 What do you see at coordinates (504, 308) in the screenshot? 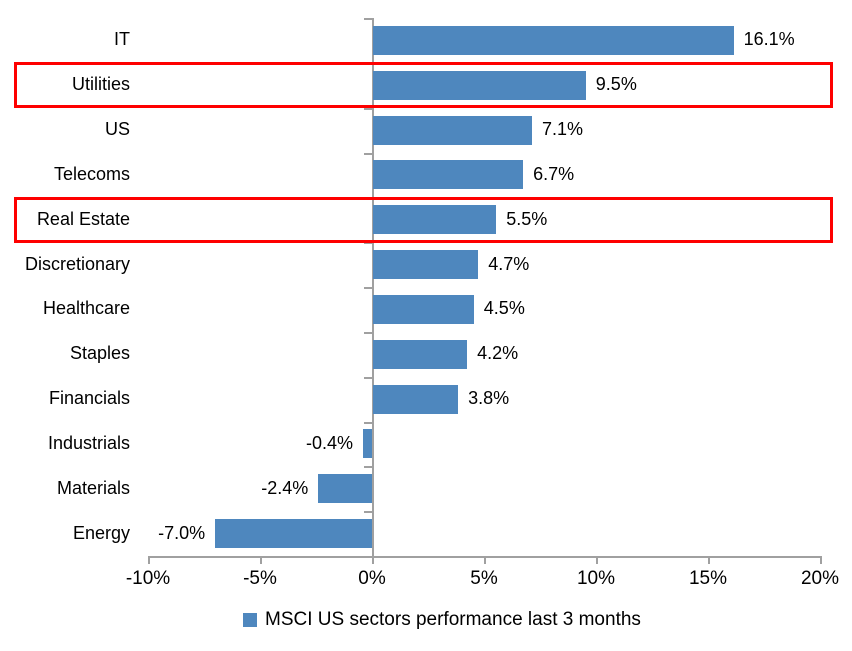
I see `bar-value-label: 4.5%` at bounding box center [504, 308].